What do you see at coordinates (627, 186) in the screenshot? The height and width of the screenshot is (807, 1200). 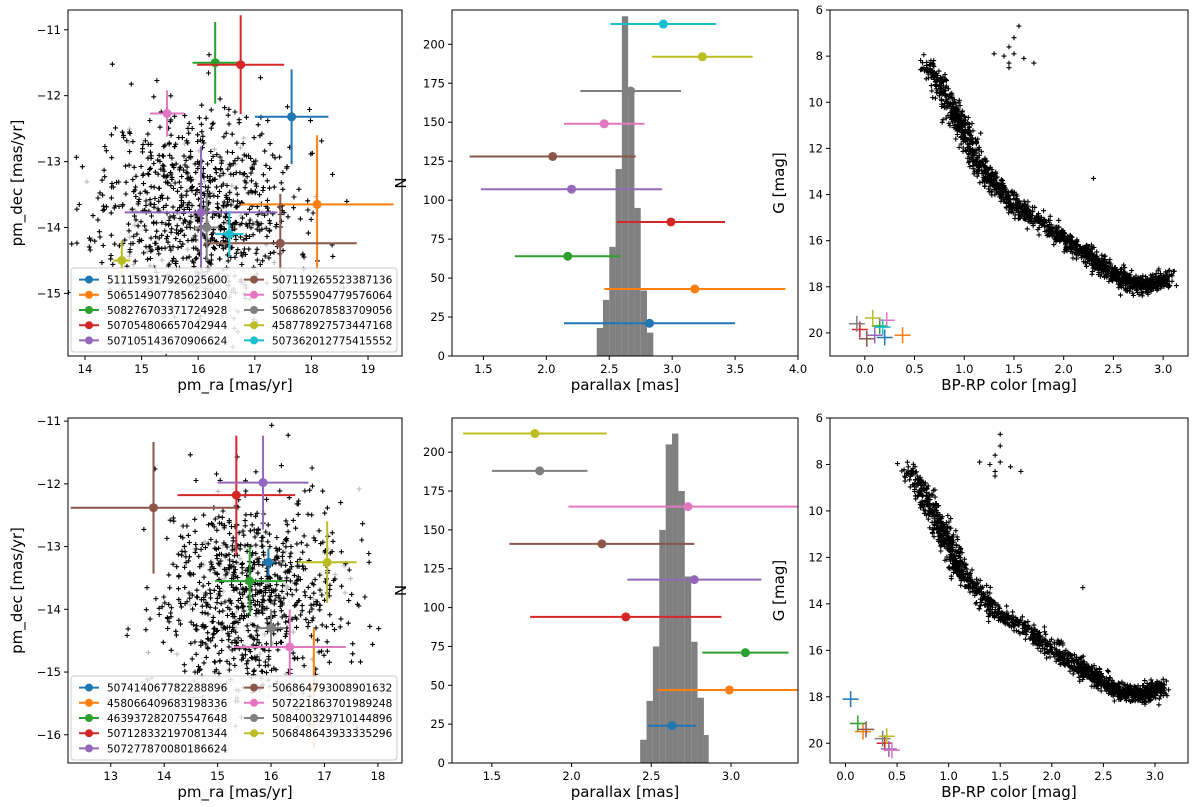 I see `plot-area` at bounding box center [627, 186].